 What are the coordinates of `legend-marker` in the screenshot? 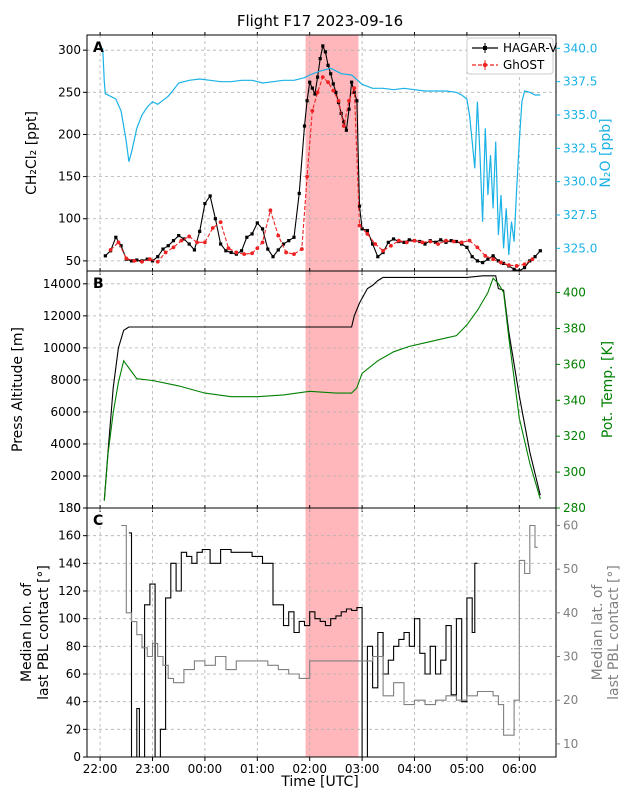 It's located at (485, 48).